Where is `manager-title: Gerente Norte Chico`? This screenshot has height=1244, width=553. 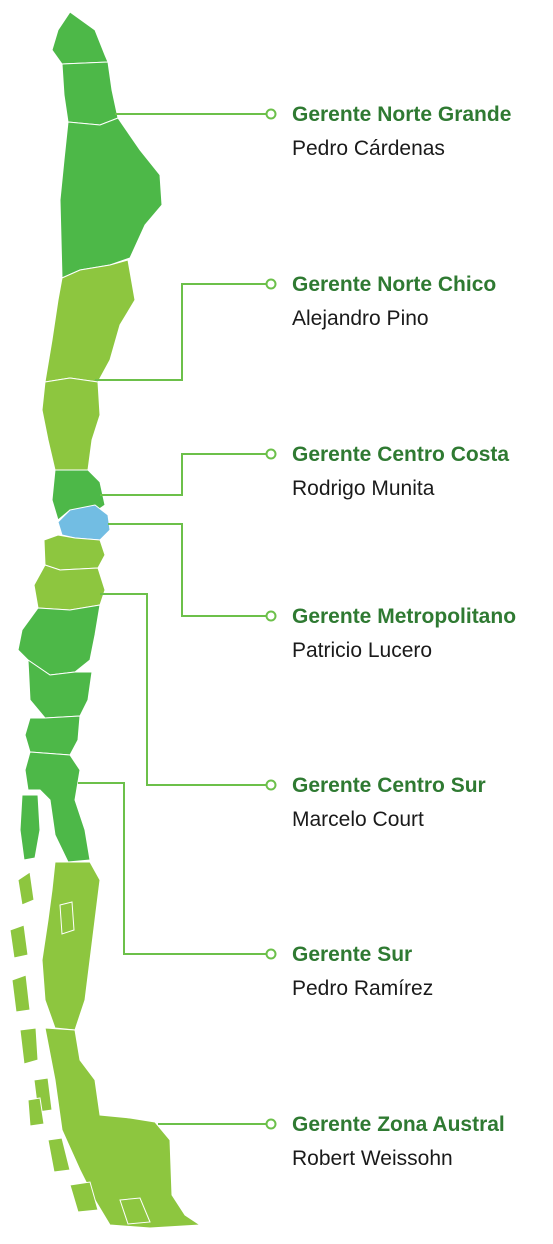 manager-title: Gerente Norte Chico is located at coordinates (394, 284).